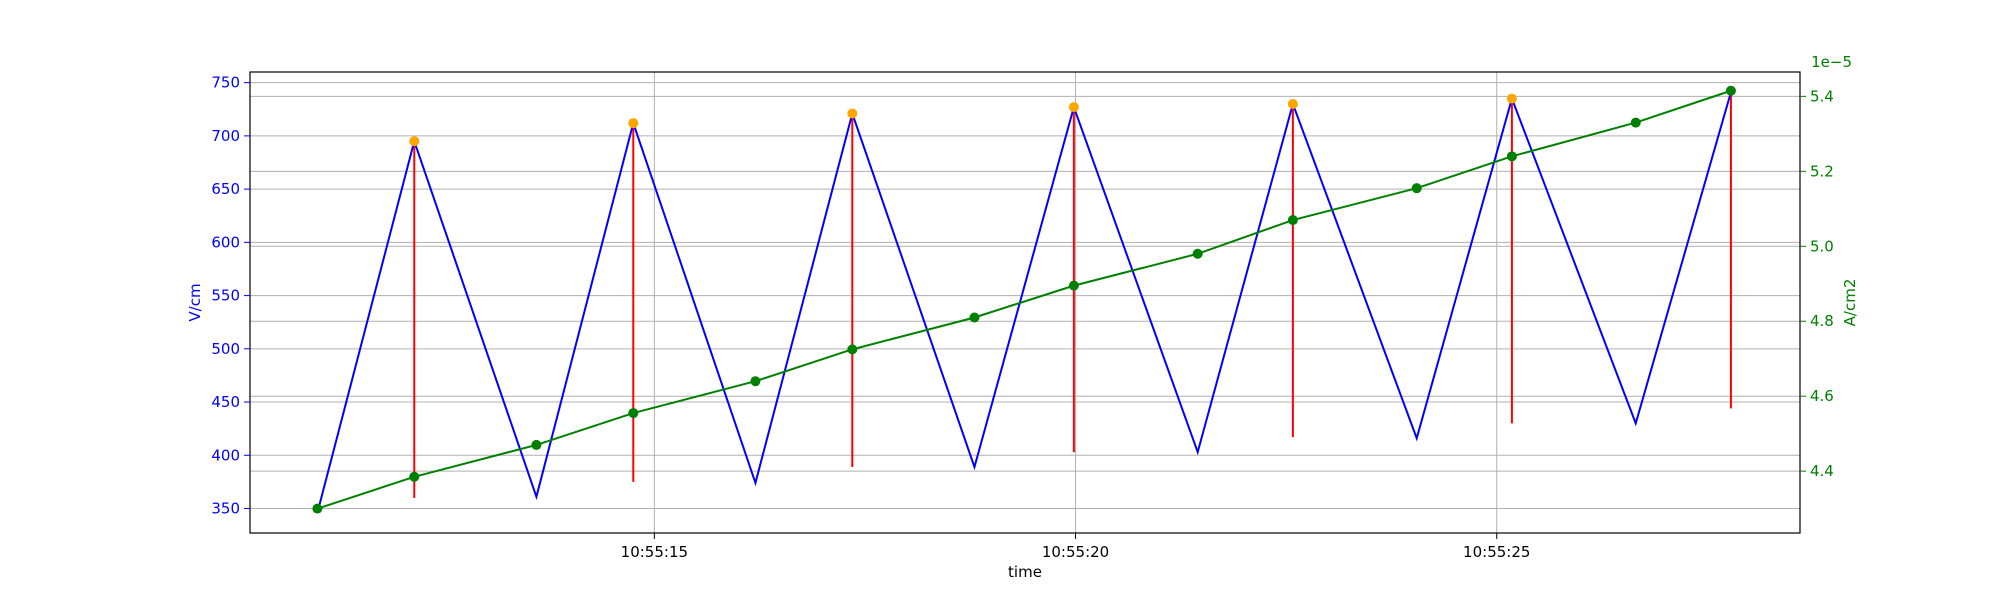 The height and width of the screenshot is (600, 2000). Describe the element at coordinates (1822, 246) in the screenshot. I see `right-tick-label: 5.0` at that location.